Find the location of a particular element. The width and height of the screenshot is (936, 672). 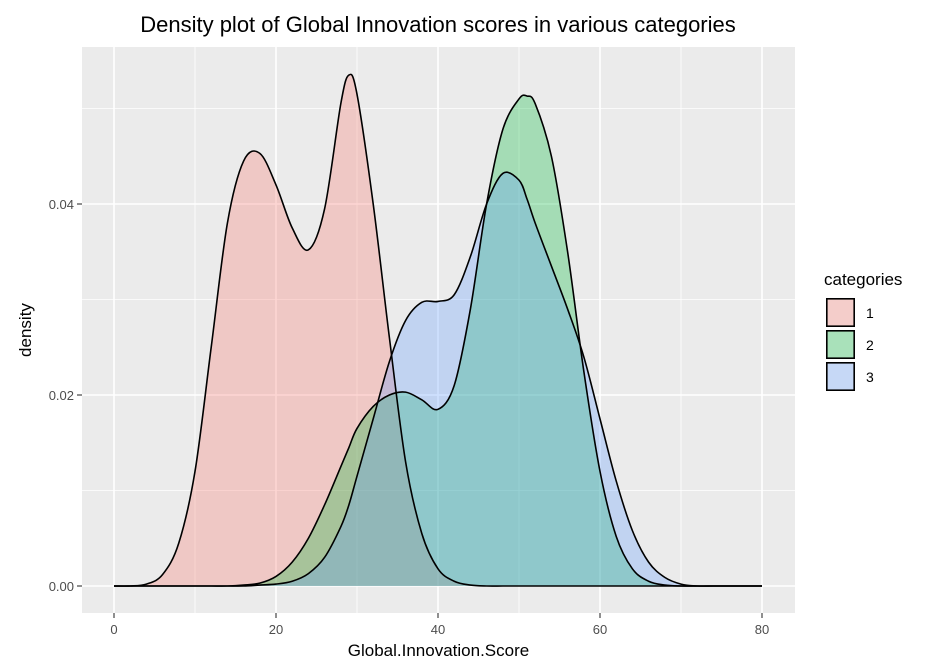

x-tick-label: 80 is located at coordinates (762, 629).